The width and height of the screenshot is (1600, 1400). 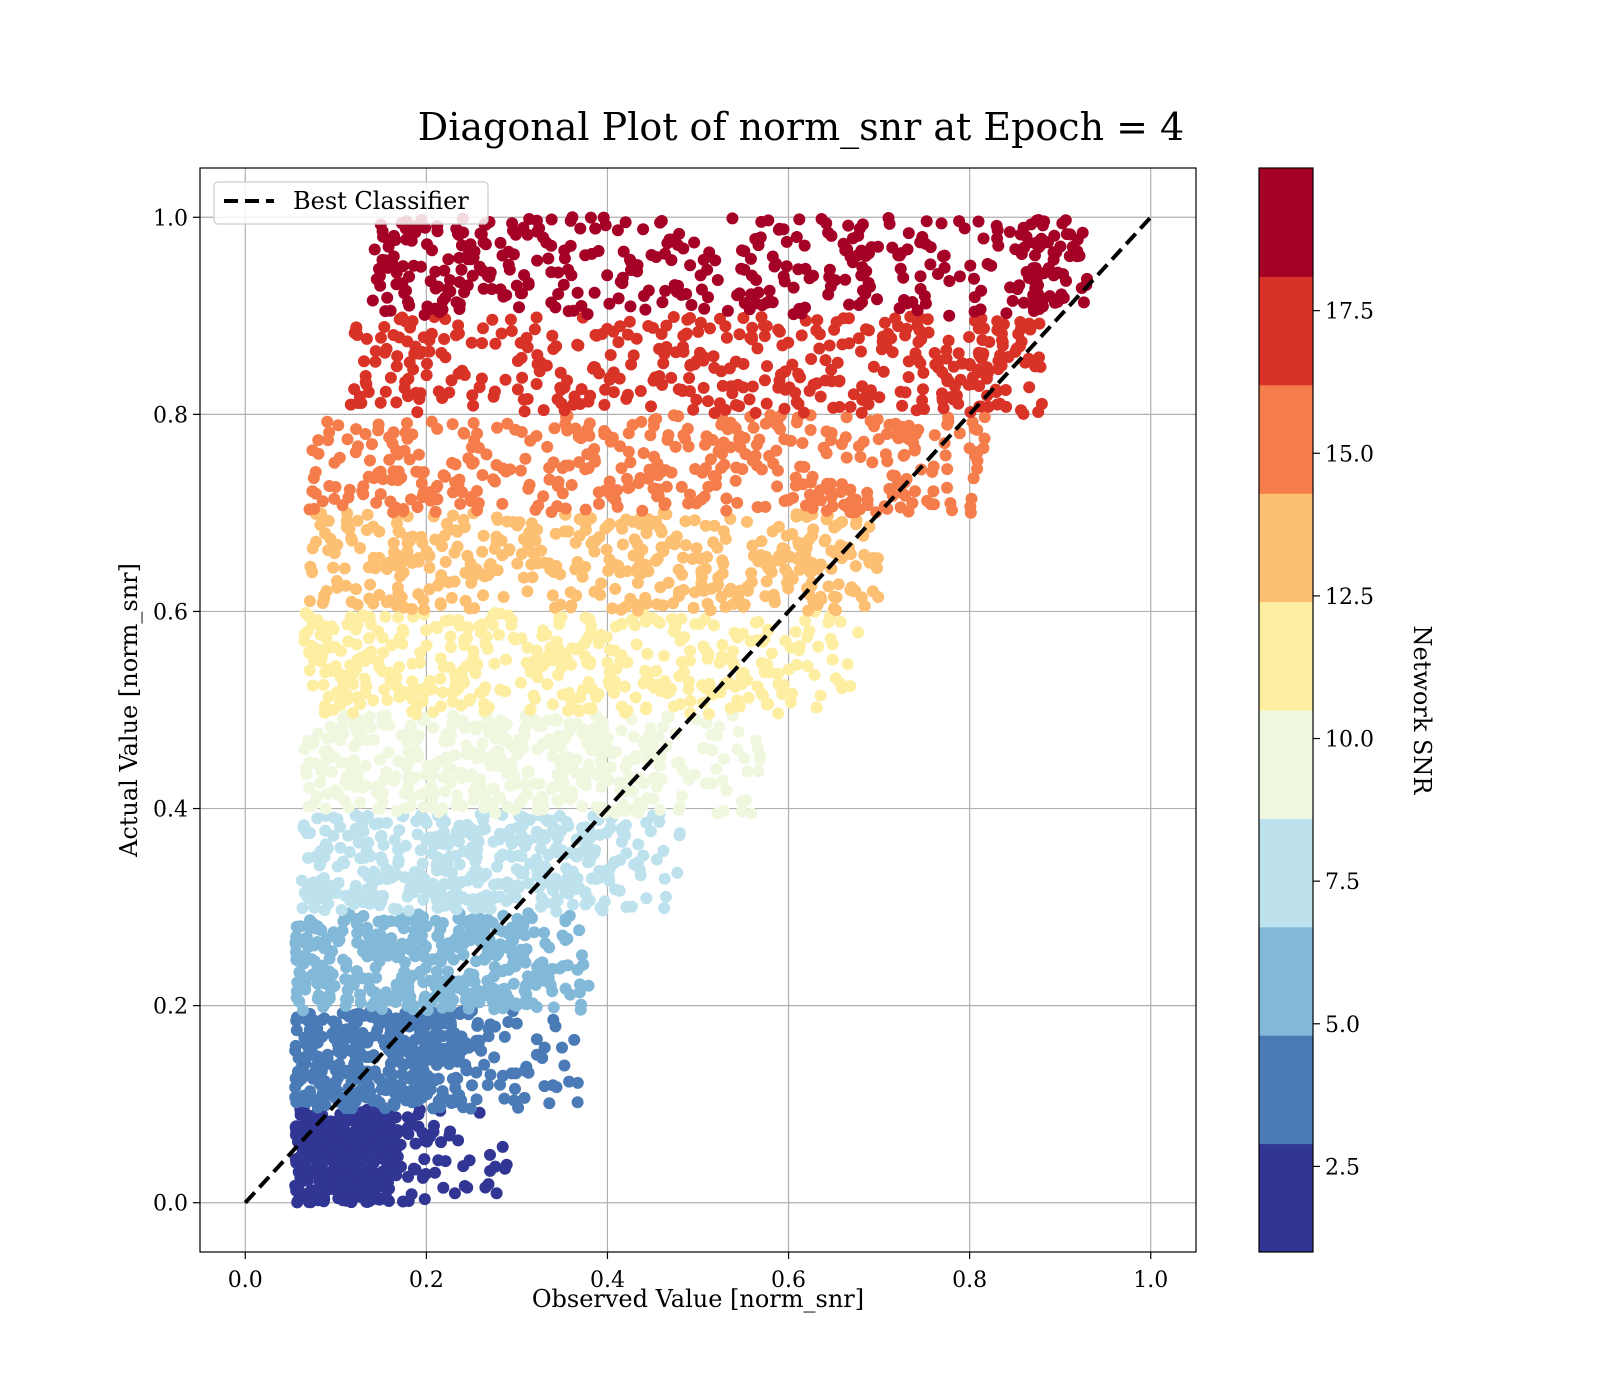 I want to click on colorbar-band, so click(x=1286, y=981).